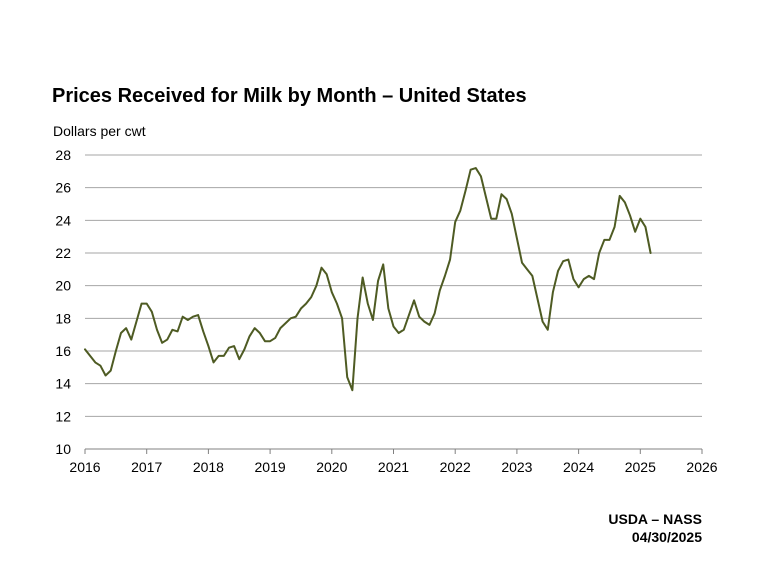  Describe the element at coordinates (63, 286) in the screenshot. I see `y-tick-label: 20` at that location.